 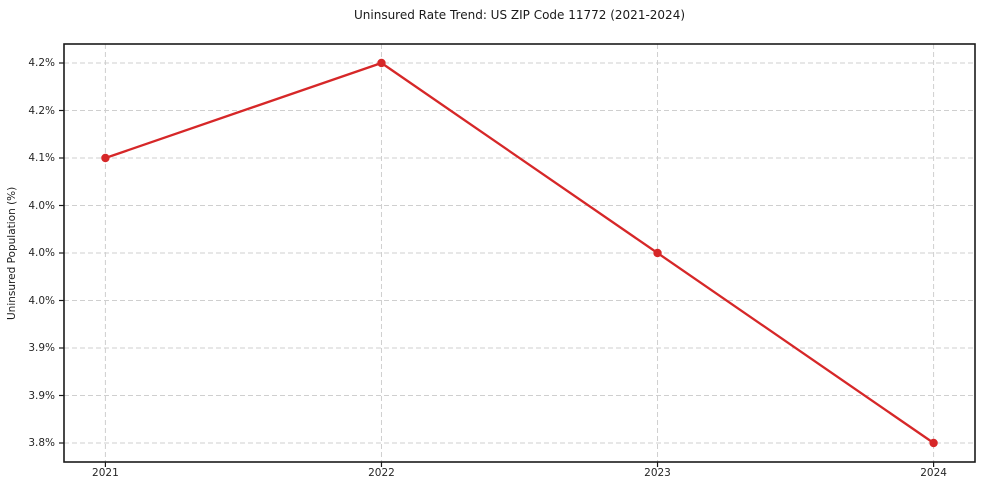 What do you see at coordinates (381, 473) in the screenshot?
I see `x-tick-label: 2022` at bounding box center [381, 473].